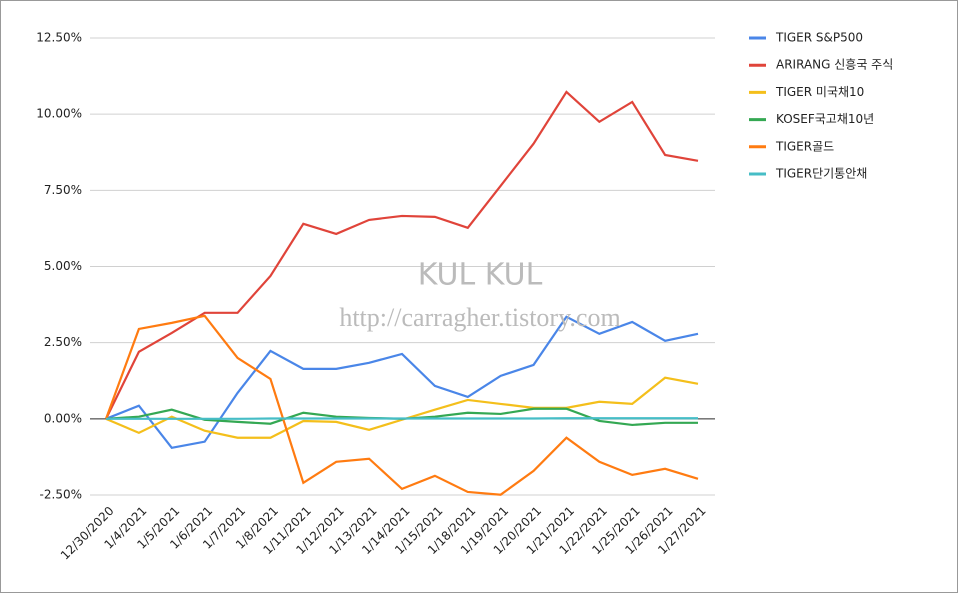  Describe the element at coordinates (61, 495) in the screenshot. I see `y-tick-label: -2.50%` at that location.